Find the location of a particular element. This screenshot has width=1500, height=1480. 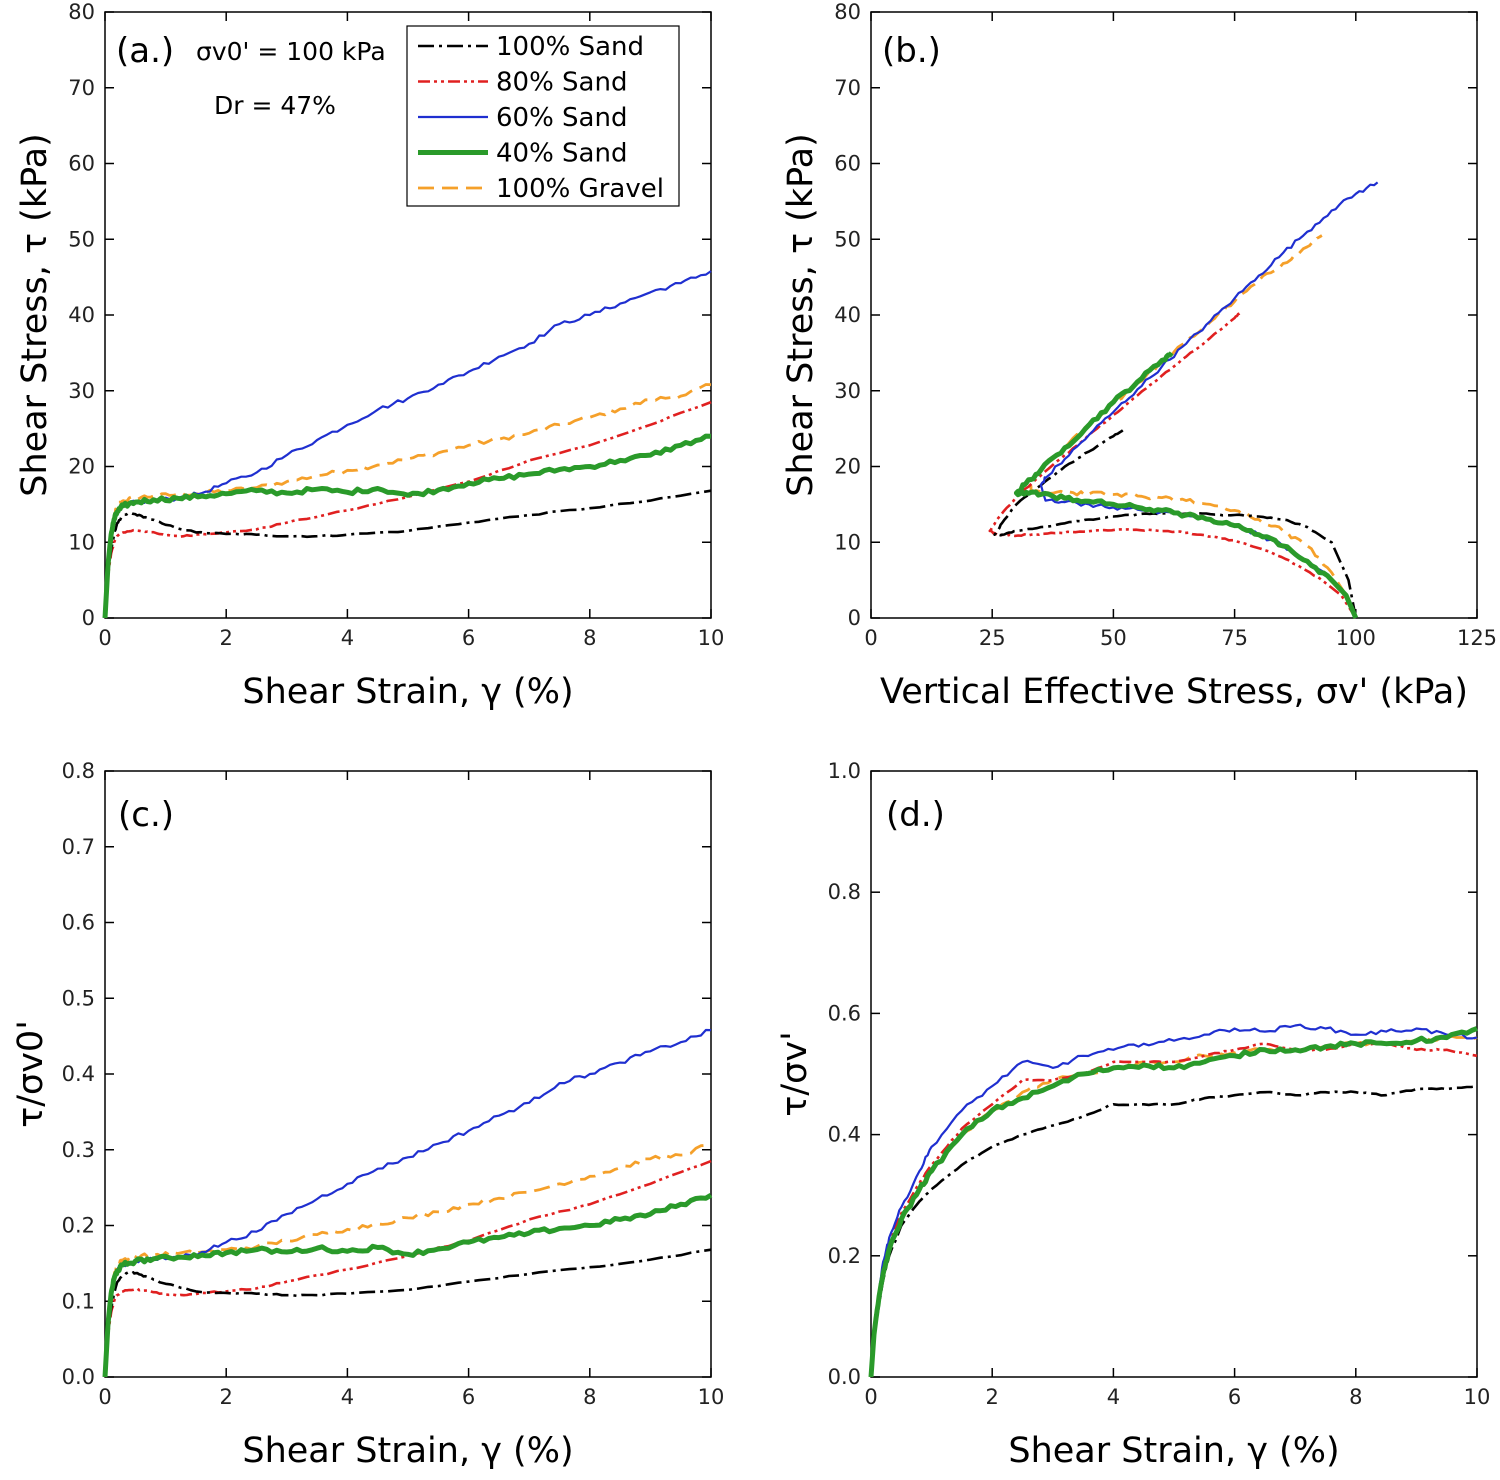

y-axis-title: τ/σv' is located at coordinates (795, 1073).